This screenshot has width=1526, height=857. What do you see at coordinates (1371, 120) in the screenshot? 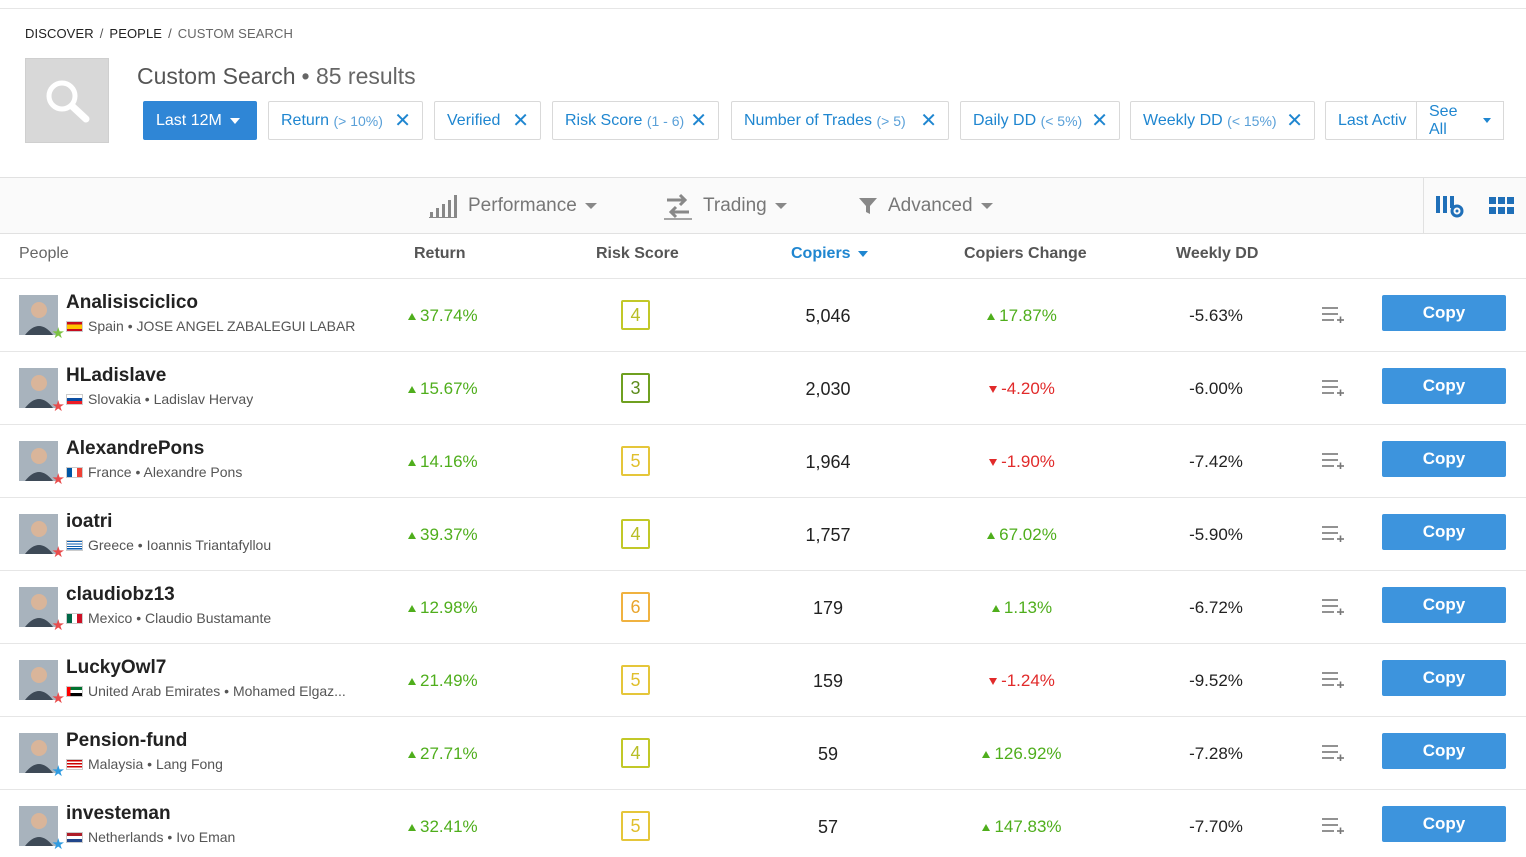
I see `filter-chip-last-activity: Last Activ` at bounding box center [1371, 120].